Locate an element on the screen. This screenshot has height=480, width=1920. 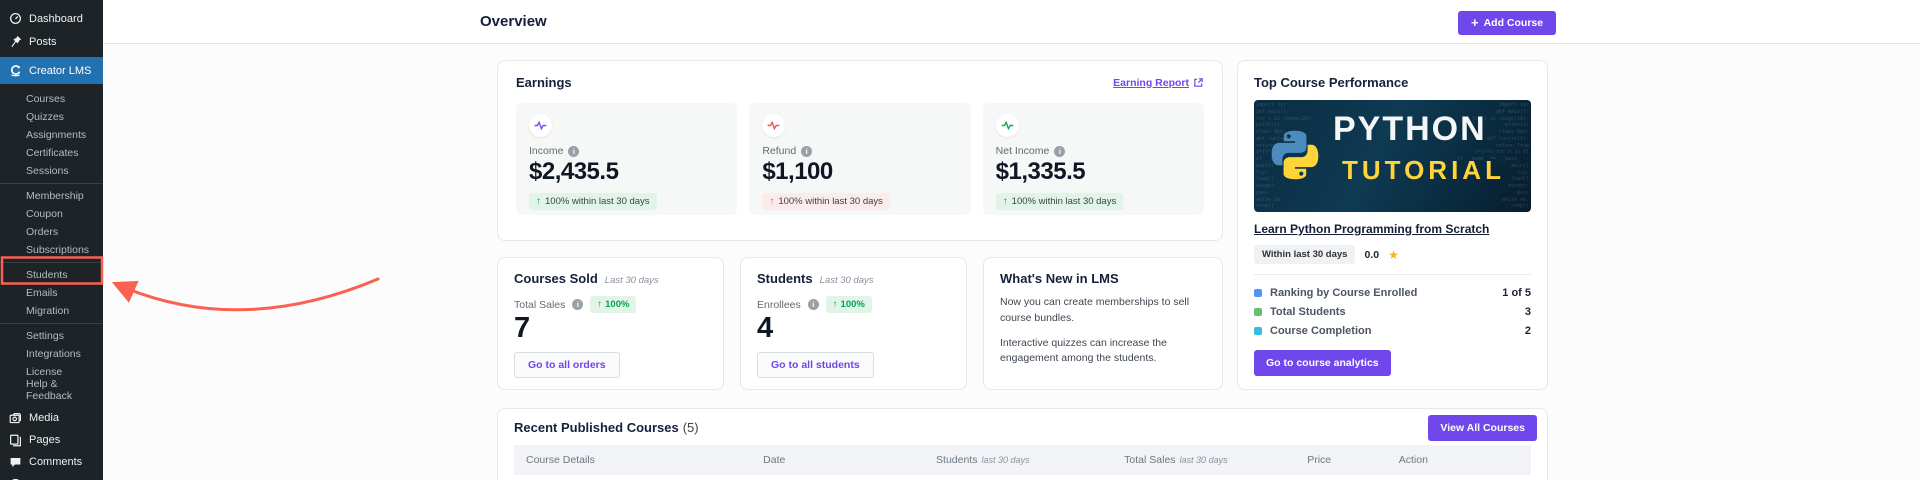
sidebar-item-migration: Migration is located at coordinates (48, 311).